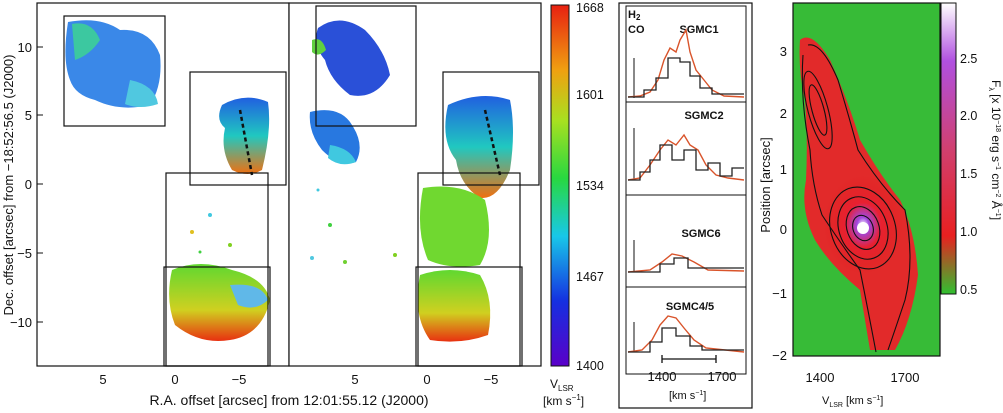  Describe the element at coordinates (783, 229) in the screenshot. I see `pv-ytick: 0` at that location.